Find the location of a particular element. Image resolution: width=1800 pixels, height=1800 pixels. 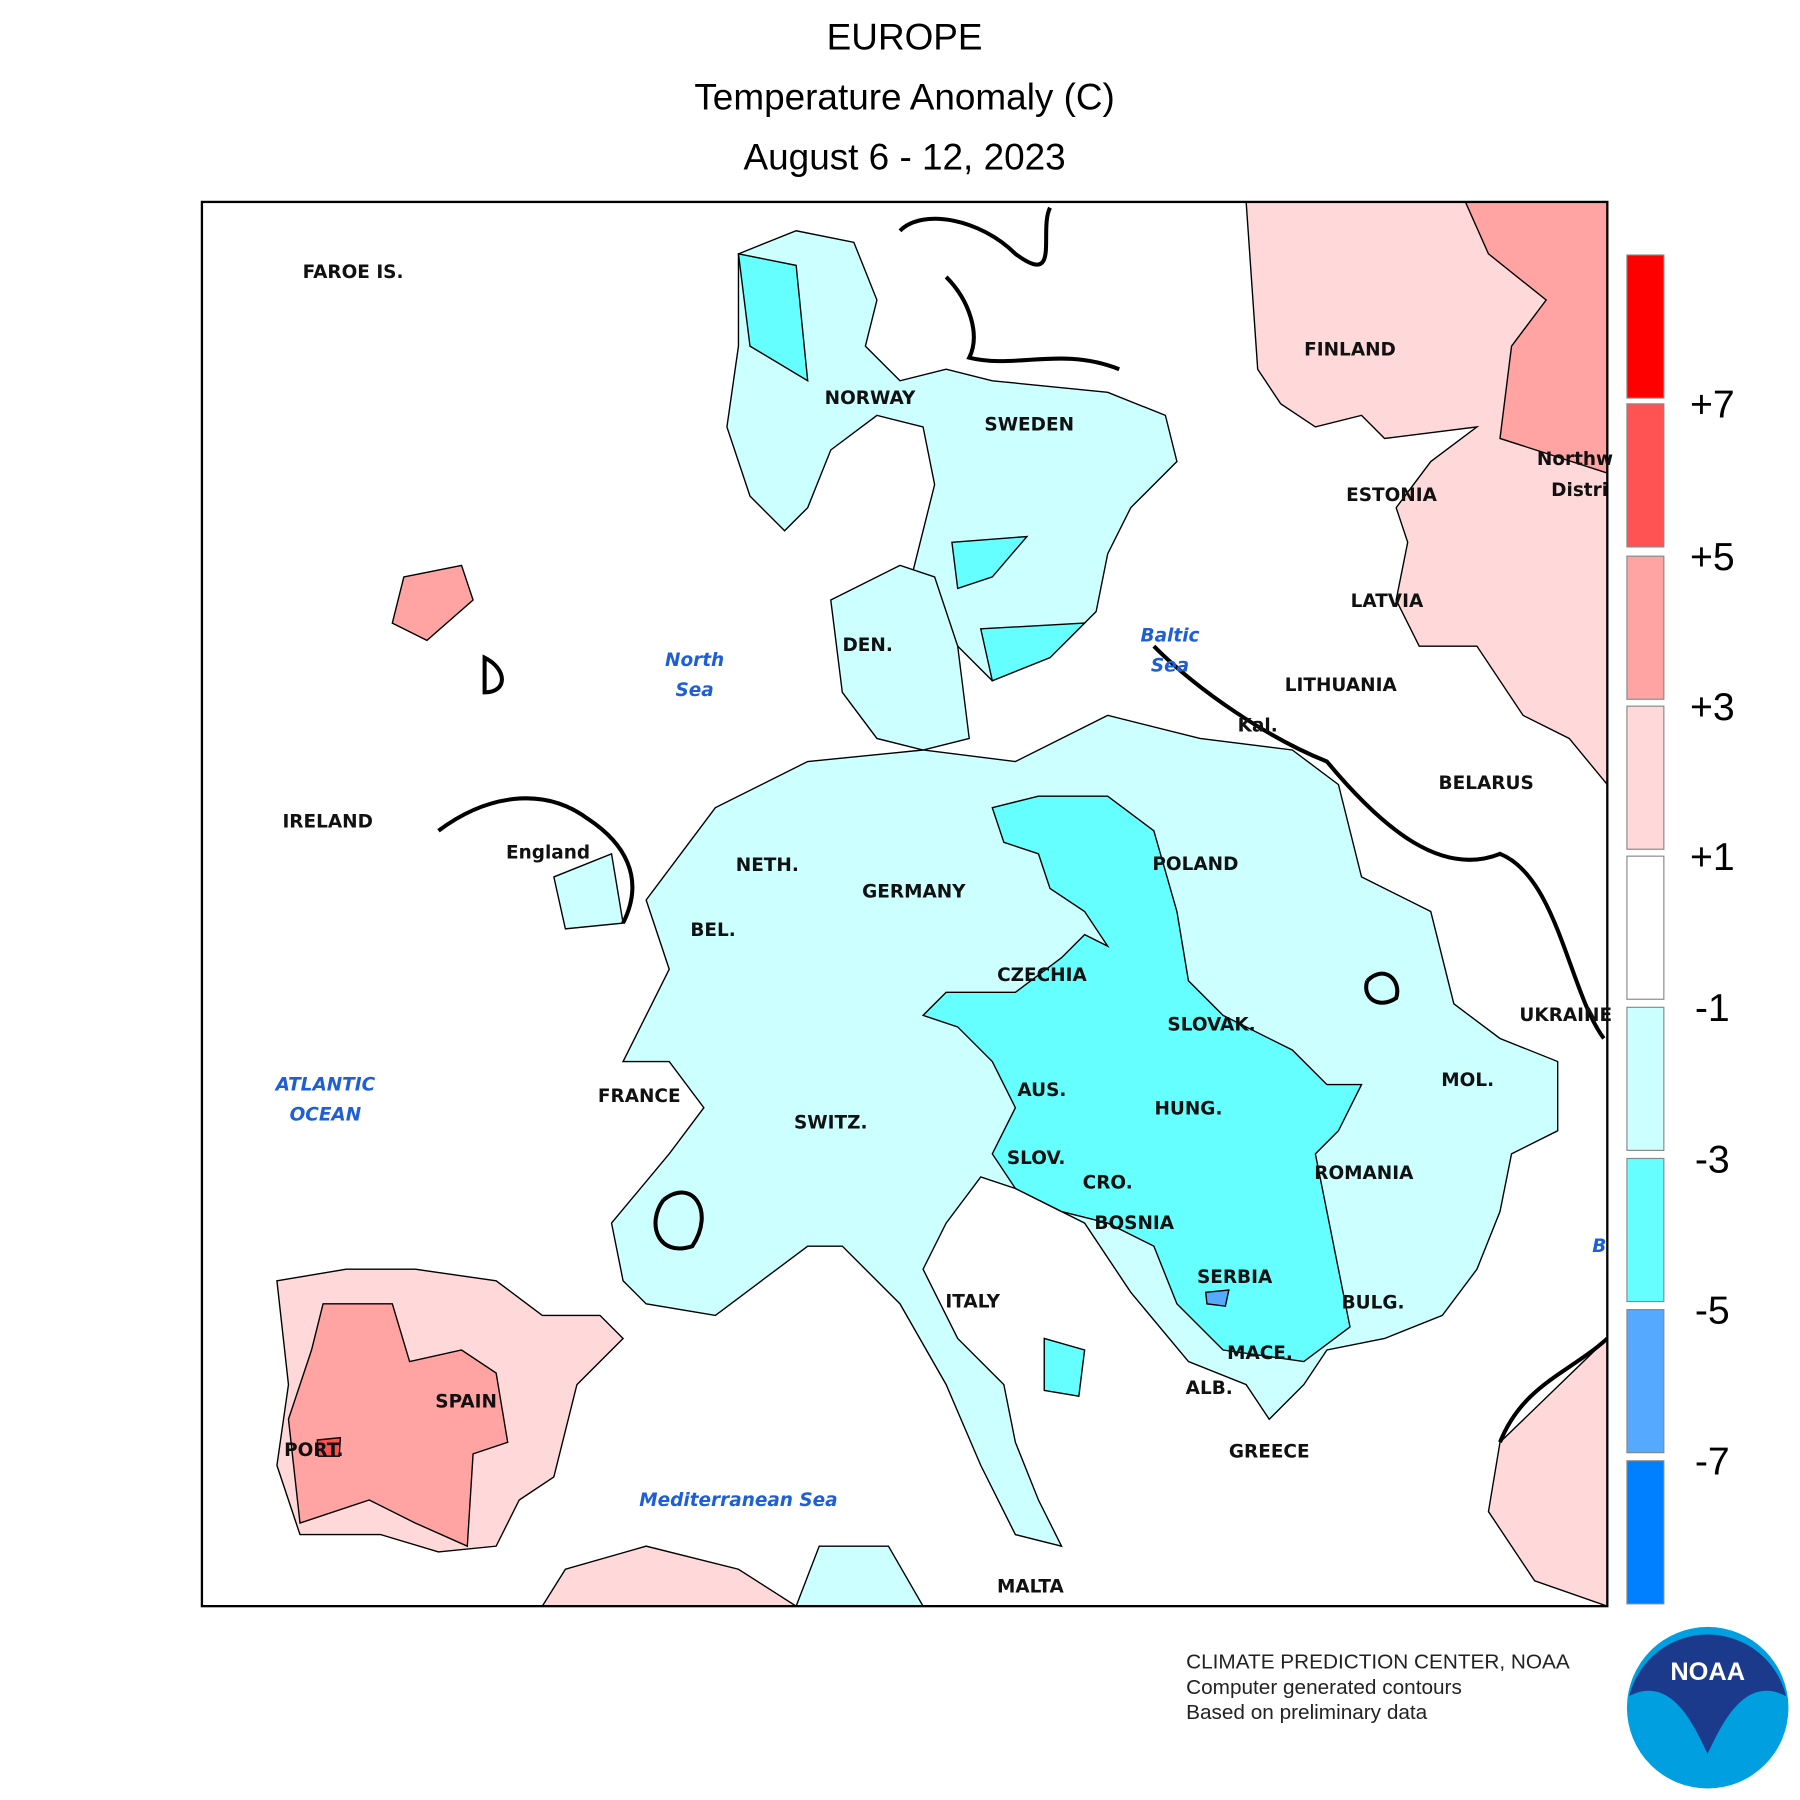

map-label: North is located at coordinates (694, 660).